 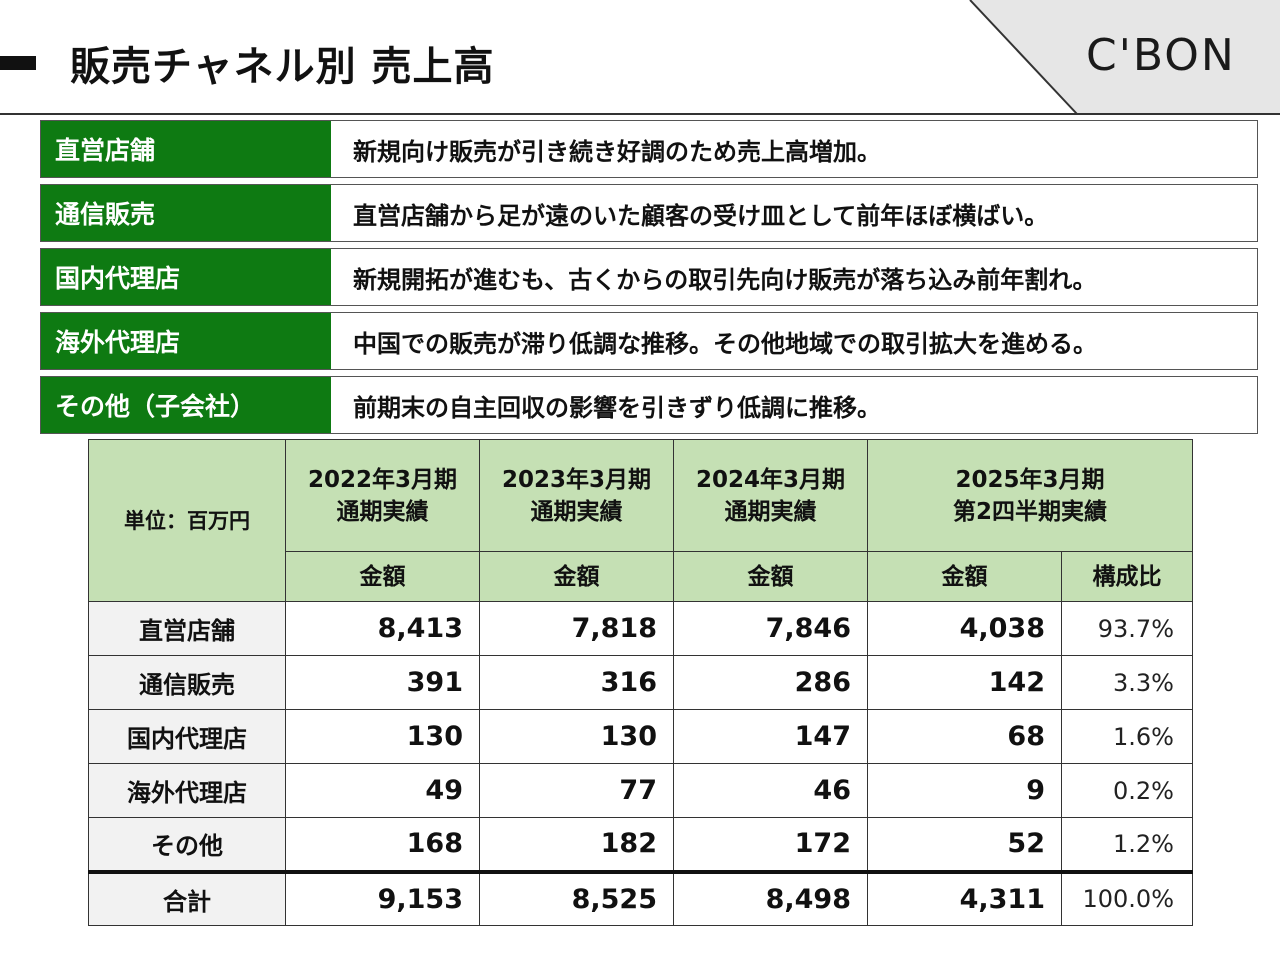 I want to click on channel-label: 直営店舗, so click(x=186, y=149).